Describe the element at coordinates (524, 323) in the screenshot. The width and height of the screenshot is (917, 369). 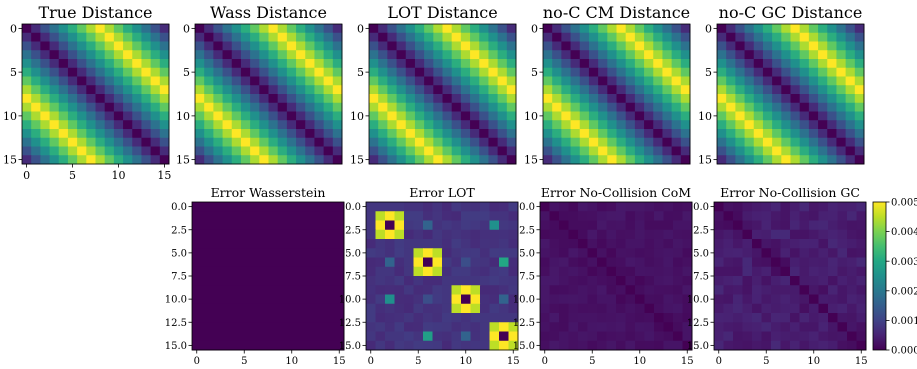
I see `y-tick-label: 12.5` at that location.